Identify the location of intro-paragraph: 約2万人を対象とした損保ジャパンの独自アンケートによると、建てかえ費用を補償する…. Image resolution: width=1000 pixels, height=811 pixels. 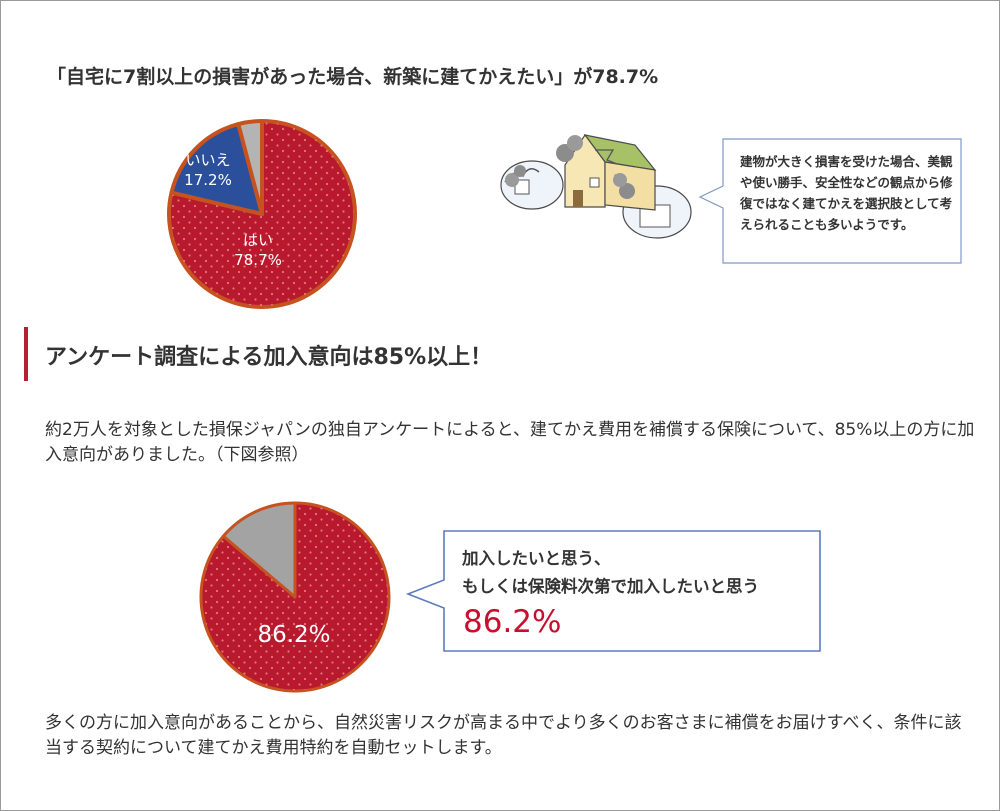
(510, 442).